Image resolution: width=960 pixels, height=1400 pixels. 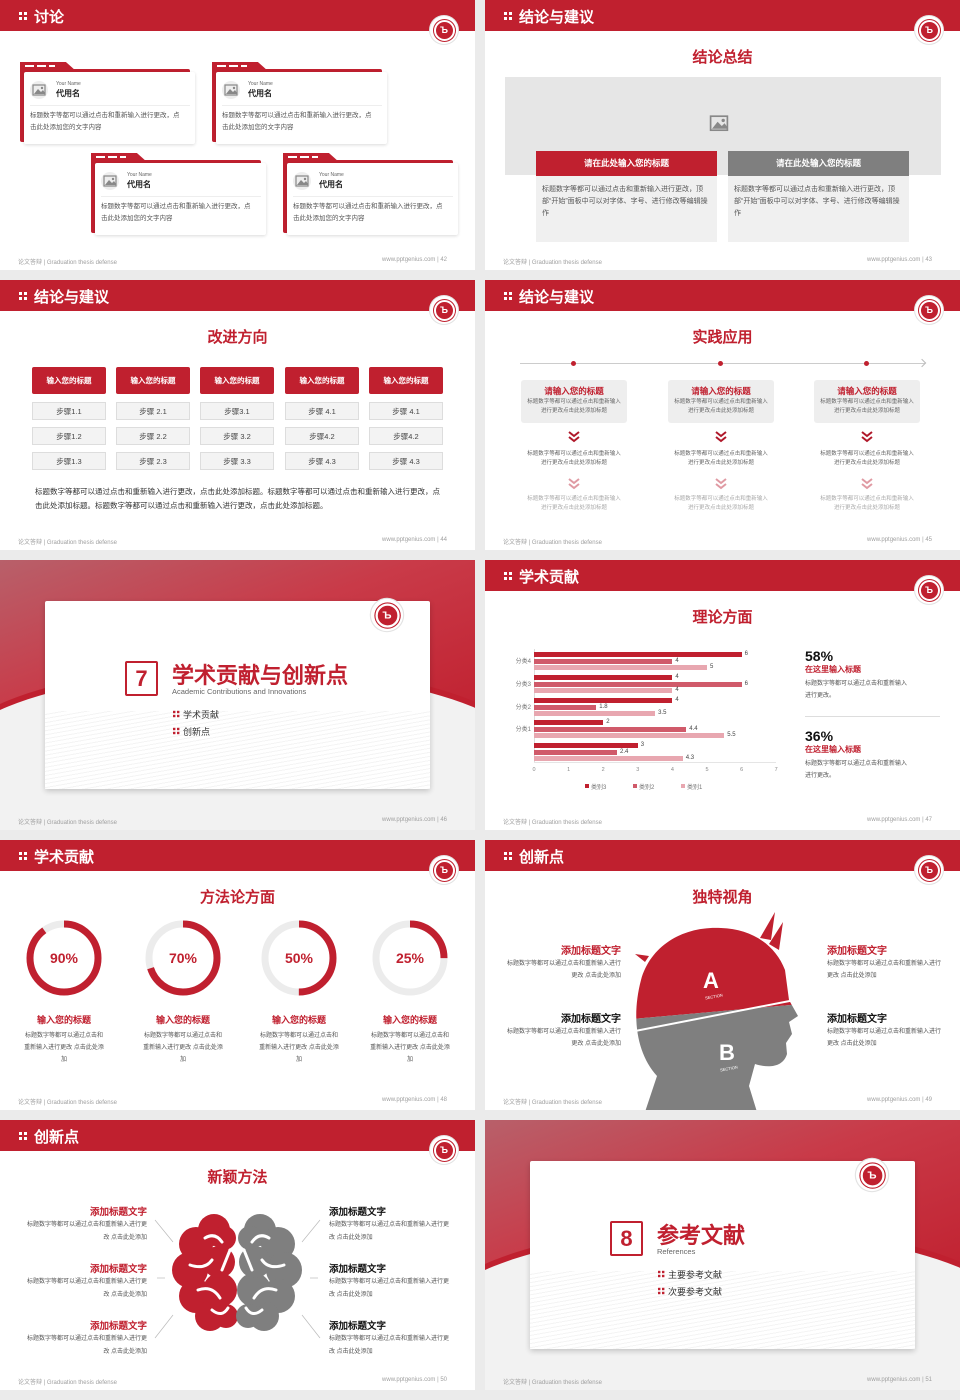 I want to click on x-tick-label: 1, so click(x=569, y=770).